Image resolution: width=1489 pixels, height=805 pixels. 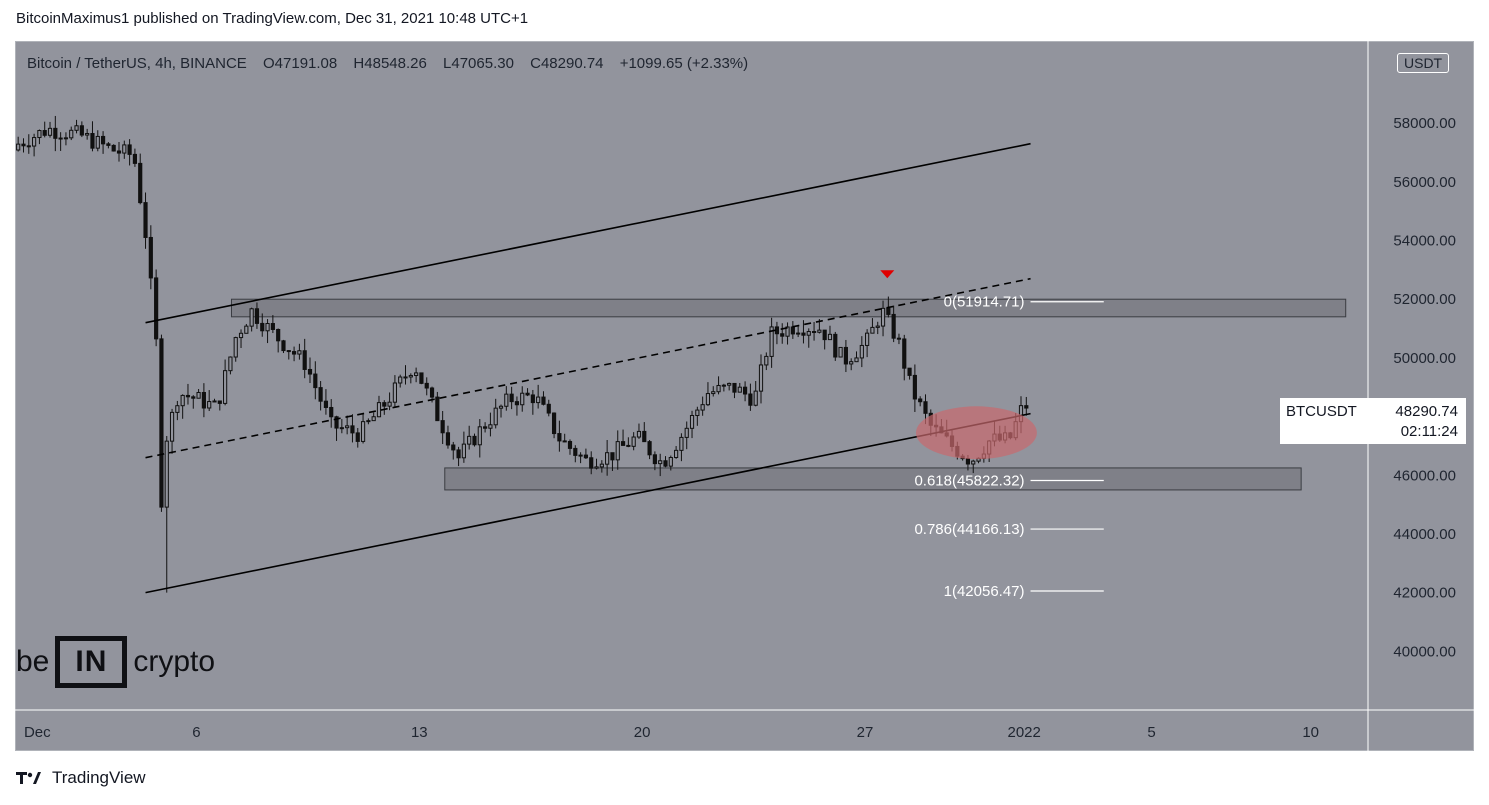 I want to click on fib-level-label: 0.618(45822.32), so click(x=969, y=480).